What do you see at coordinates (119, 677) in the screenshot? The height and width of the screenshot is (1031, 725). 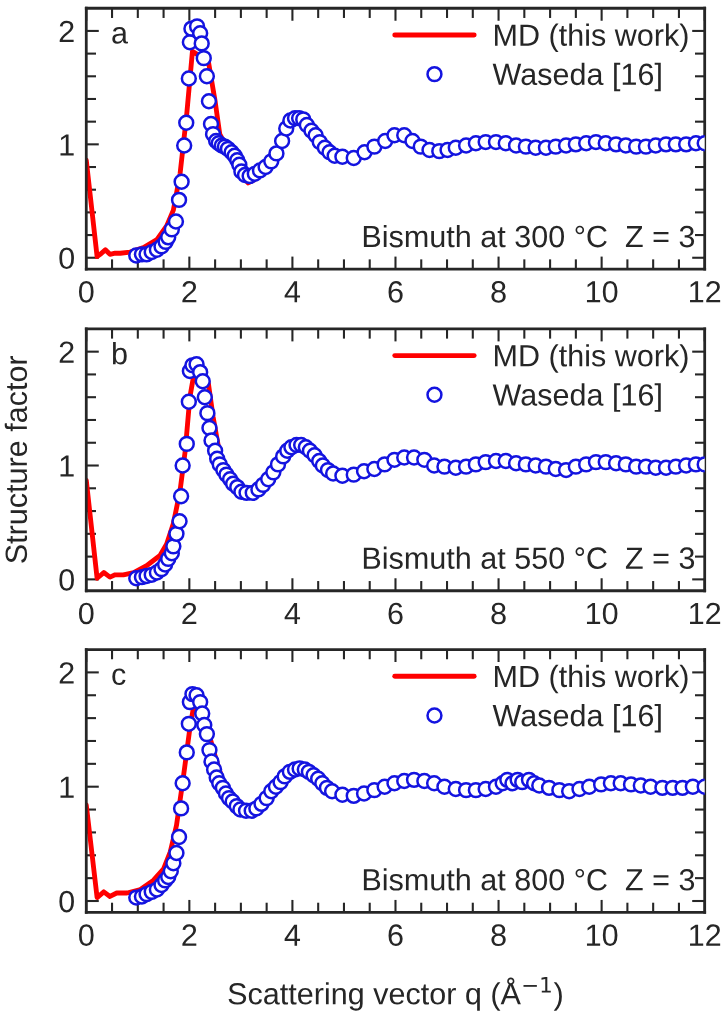 I see `annotation: c` at bounding box center [119, 677].